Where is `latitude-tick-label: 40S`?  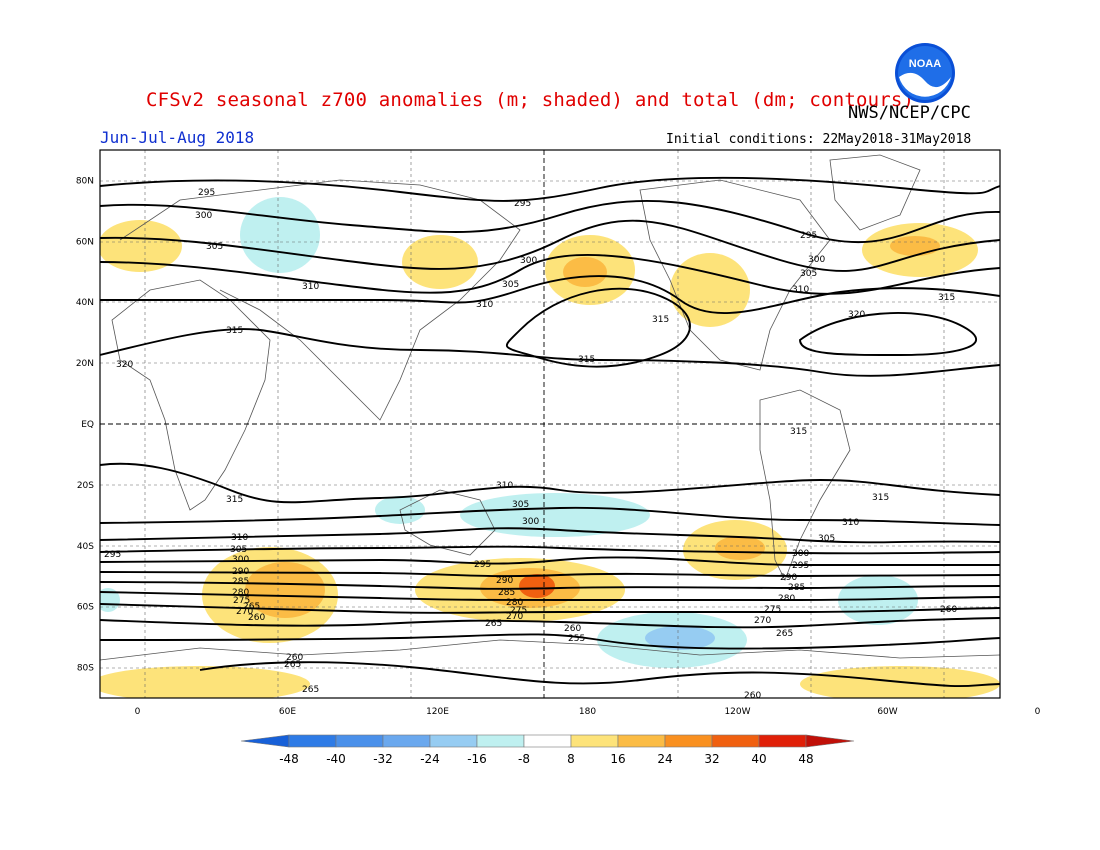
latitude-tick-label: 40S is located at coordinates (85, 547).